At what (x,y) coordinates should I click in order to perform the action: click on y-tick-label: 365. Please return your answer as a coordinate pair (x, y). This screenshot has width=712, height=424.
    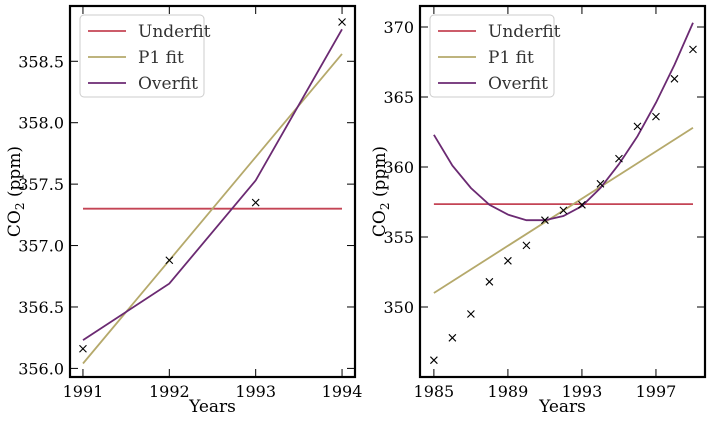
    Looking at the image, I should click on (398, 97).